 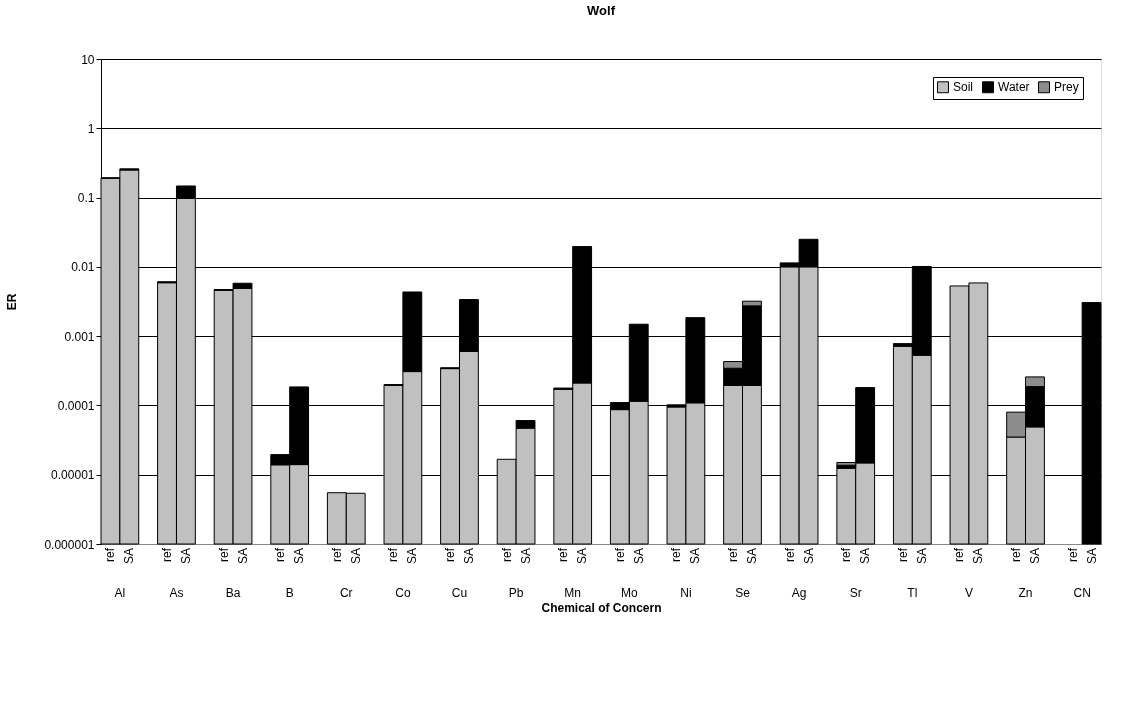 What do you see at coordinates (912, 593) in the screenshot?
I see `text: Tl` at bounding box center [912, 593].